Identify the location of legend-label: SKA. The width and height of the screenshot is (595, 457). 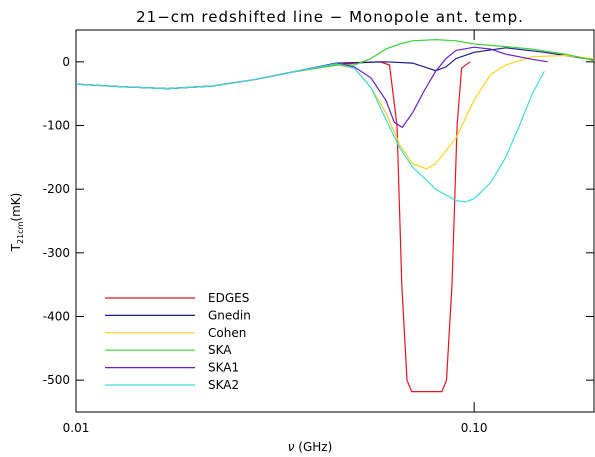
(220, 350).